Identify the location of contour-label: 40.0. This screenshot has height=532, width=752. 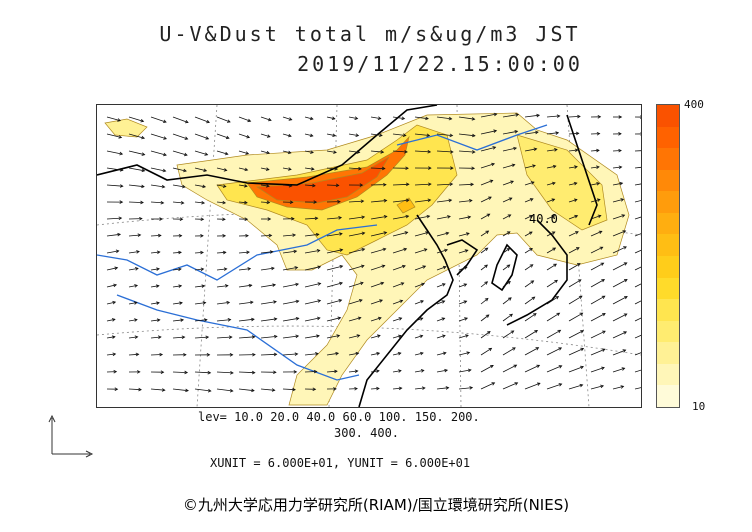
(543, 219).